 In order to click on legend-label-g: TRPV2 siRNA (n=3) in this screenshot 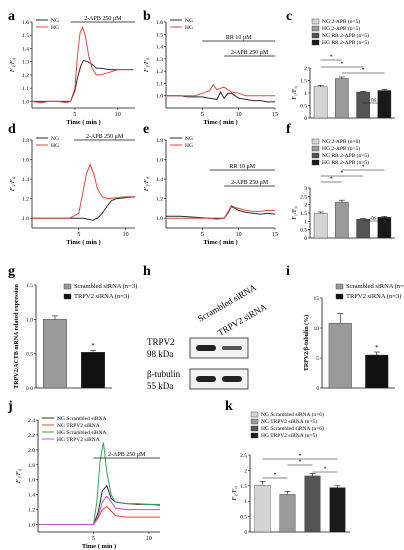, I will do `click(101, 296)`.